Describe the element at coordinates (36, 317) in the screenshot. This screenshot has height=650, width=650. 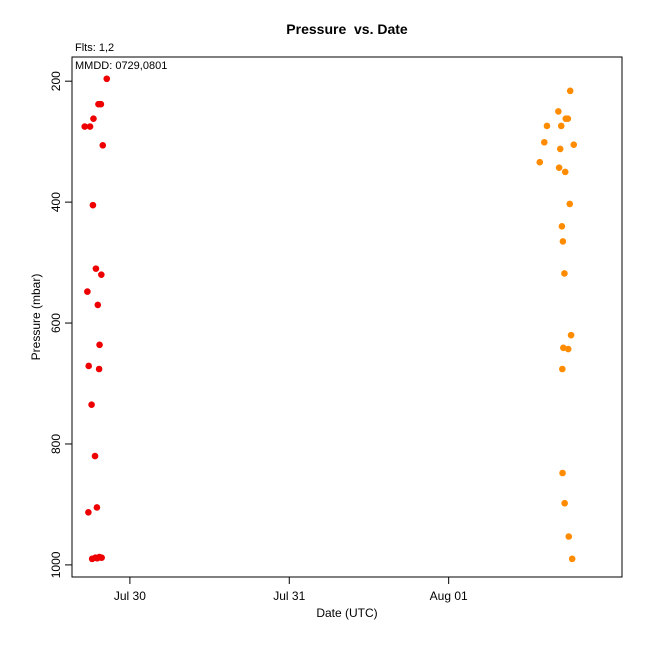
I see `y-axis-label: Pressure (mbar)` at that location.